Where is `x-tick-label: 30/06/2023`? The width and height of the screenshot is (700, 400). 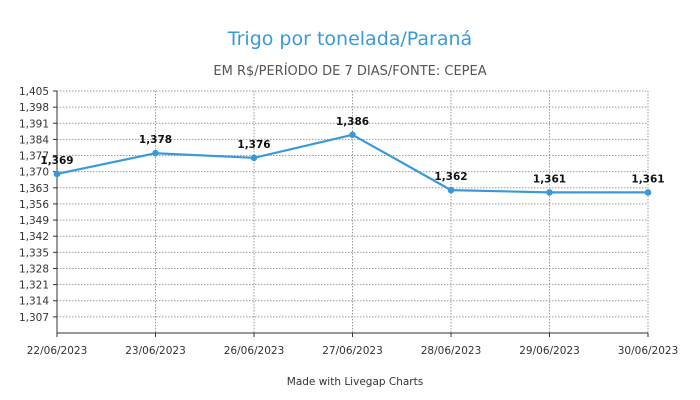 x-tick-label: 30/06/2023 is located at coordinates (648, 351).